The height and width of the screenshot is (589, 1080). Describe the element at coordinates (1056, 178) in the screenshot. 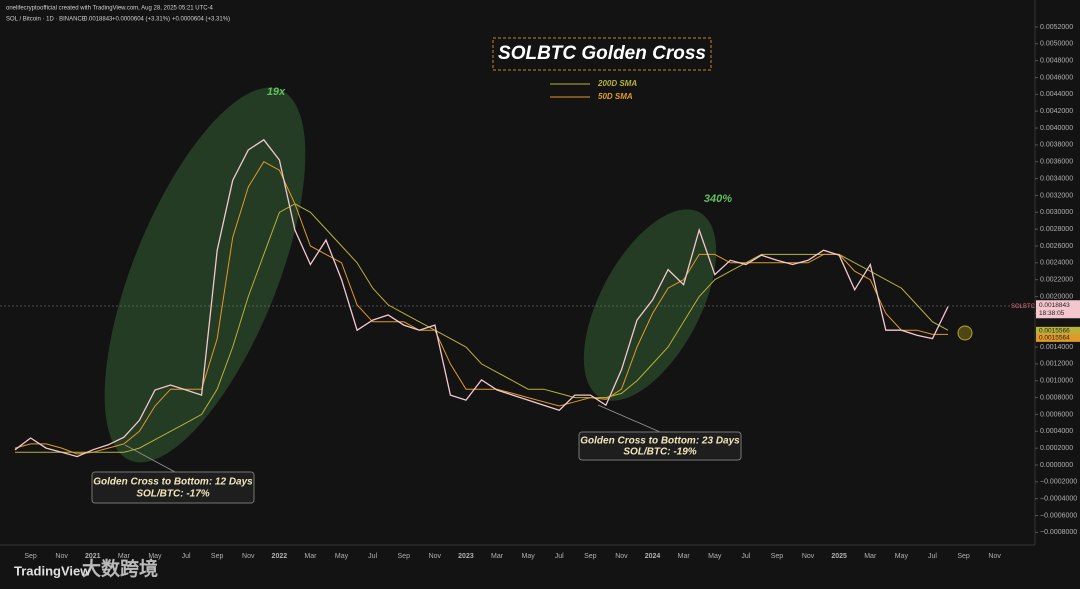

I see `y-tick-label: 0.0034000` at that location.